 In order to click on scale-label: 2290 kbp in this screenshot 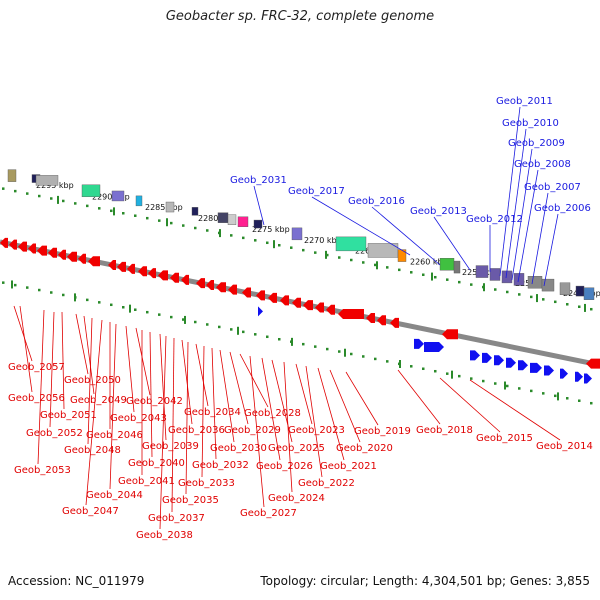, I will do `click(111, 196)`.